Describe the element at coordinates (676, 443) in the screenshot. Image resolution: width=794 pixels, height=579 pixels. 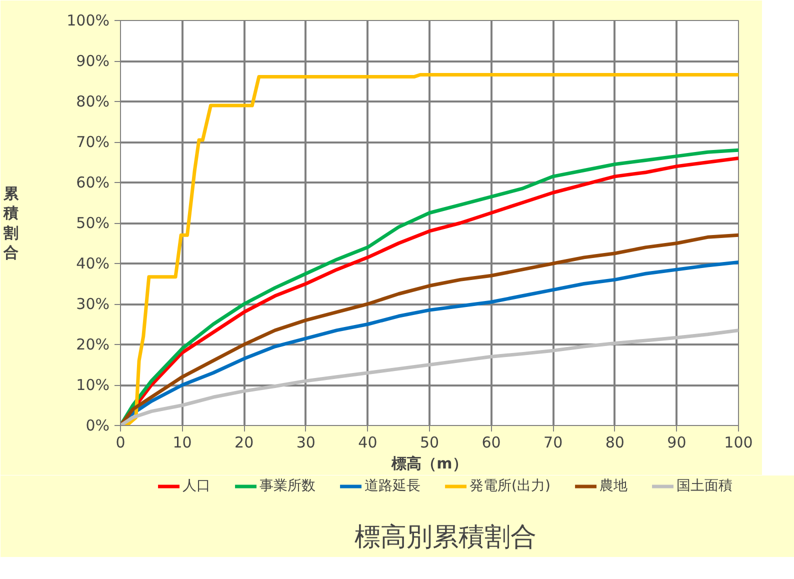
I see `x-tick-label: 90` at that location.